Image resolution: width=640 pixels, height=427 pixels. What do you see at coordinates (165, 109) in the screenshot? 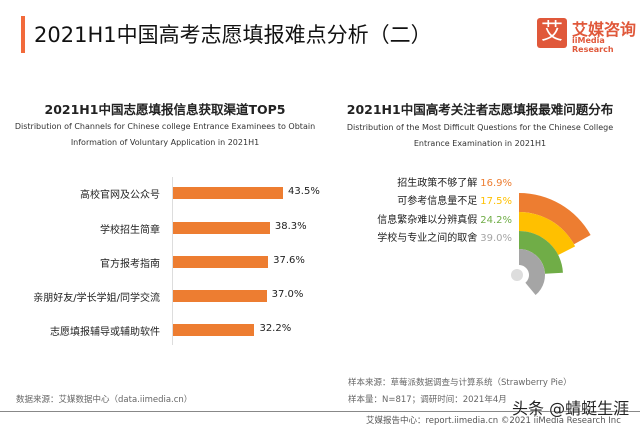
I see `bar-chart-title: 2021H1中国志愿填报信息获取渠道TOP5` at bounding box center [165, 109].